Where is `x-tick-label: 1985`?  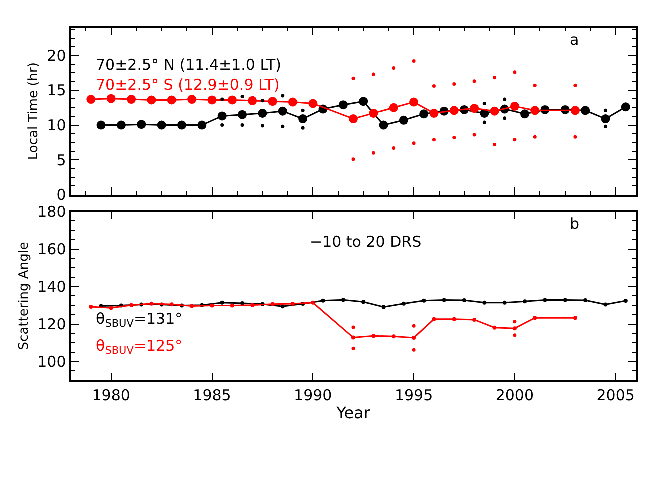
x-tick-label: 1985 is located at coordinates (212, 395).